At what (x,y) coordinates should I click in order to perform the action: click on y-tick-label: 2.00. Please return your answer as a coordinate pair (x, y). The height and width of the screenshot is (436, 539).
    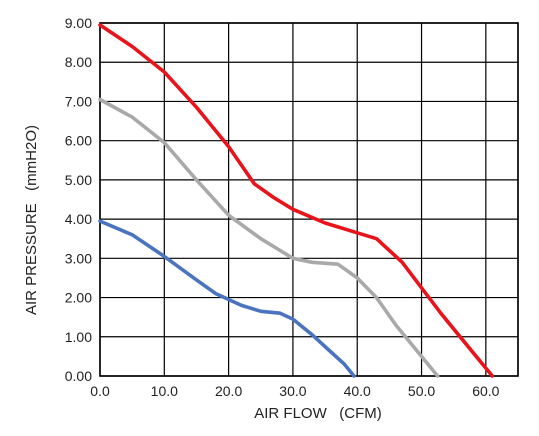
    Looking at the image, I should click on (78, 298).